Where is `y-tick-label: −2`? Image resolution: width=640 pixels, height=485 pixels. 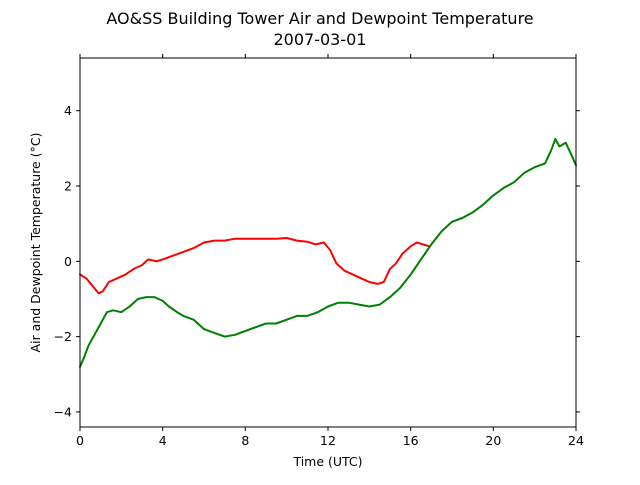
y-tick-label: −2 is located at coordinates (63, 336).